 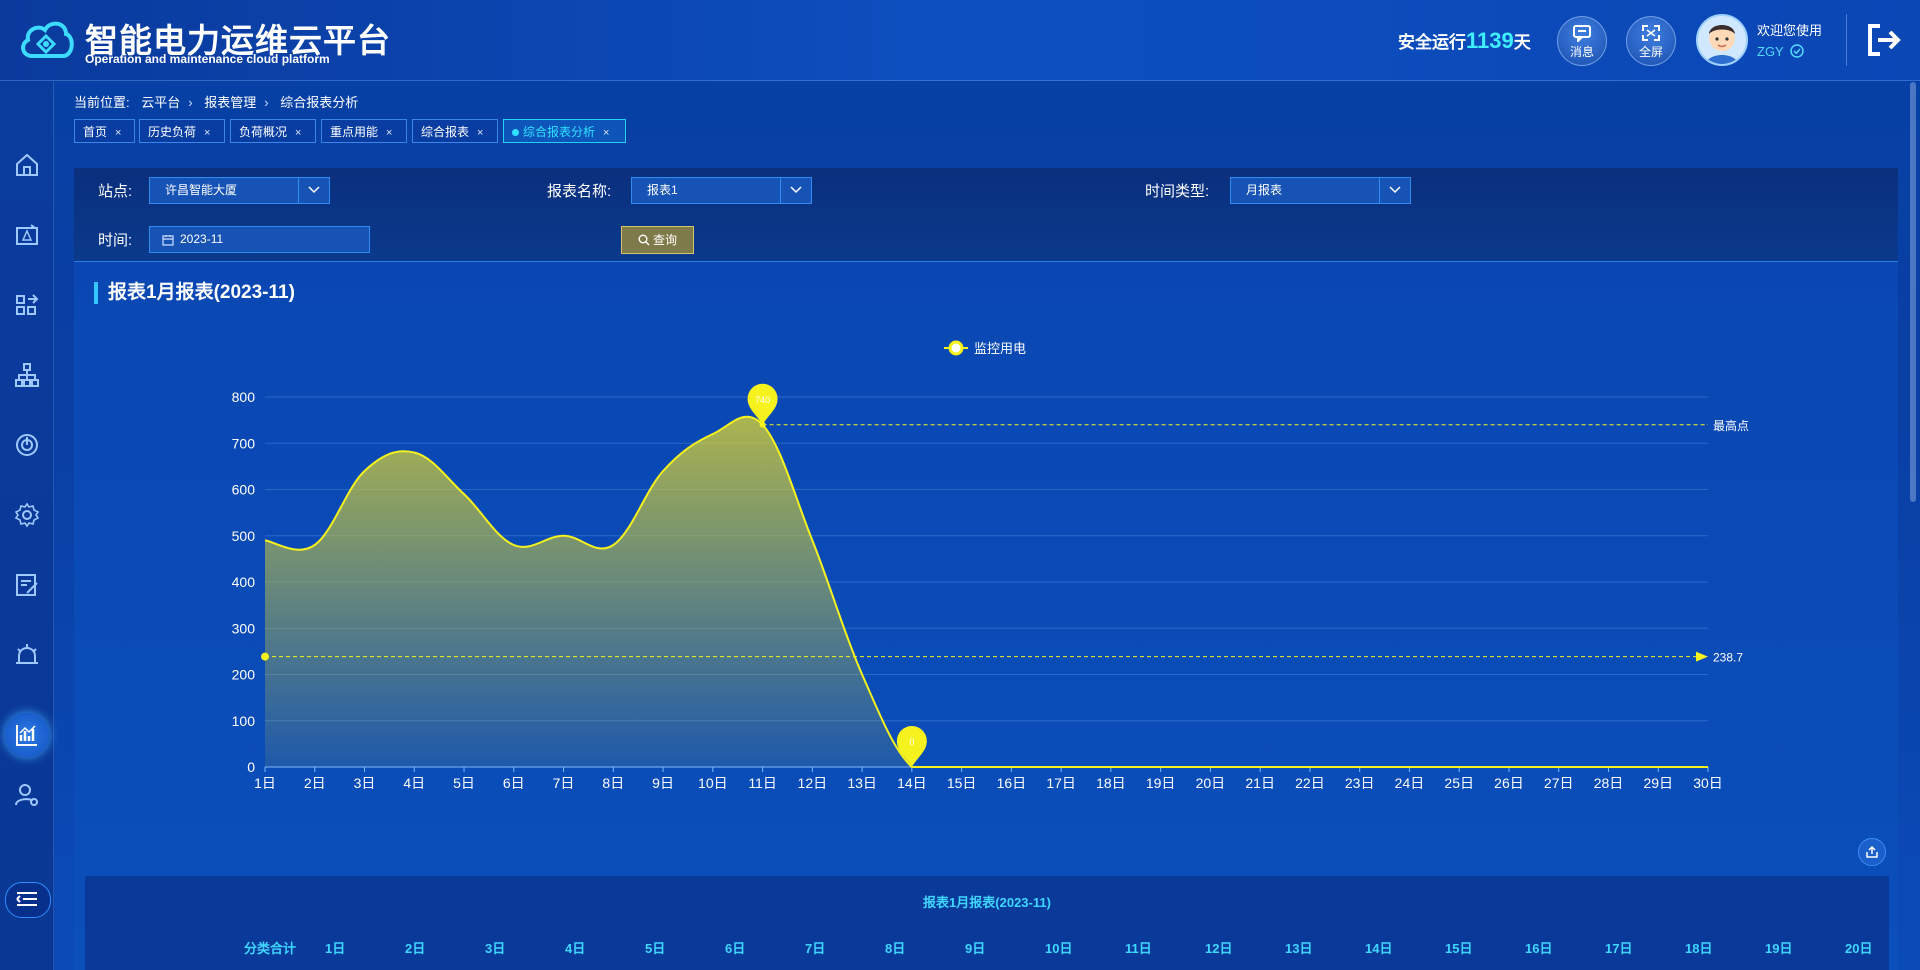 What do you see at coordinates (47, 39) in the screenshot?
I see `cloud-logo-icon` at bounding box center [47, 39].